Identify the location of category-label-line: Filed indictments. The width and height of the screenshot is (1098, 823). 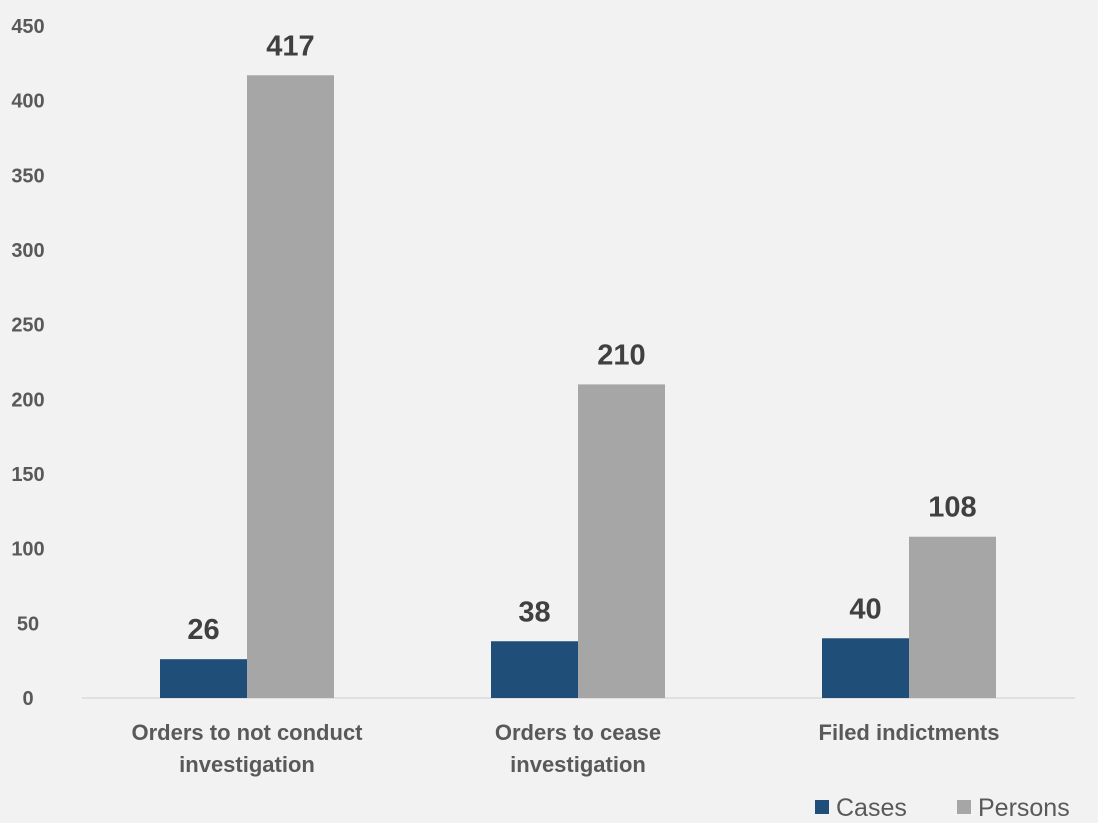
(909, 732).